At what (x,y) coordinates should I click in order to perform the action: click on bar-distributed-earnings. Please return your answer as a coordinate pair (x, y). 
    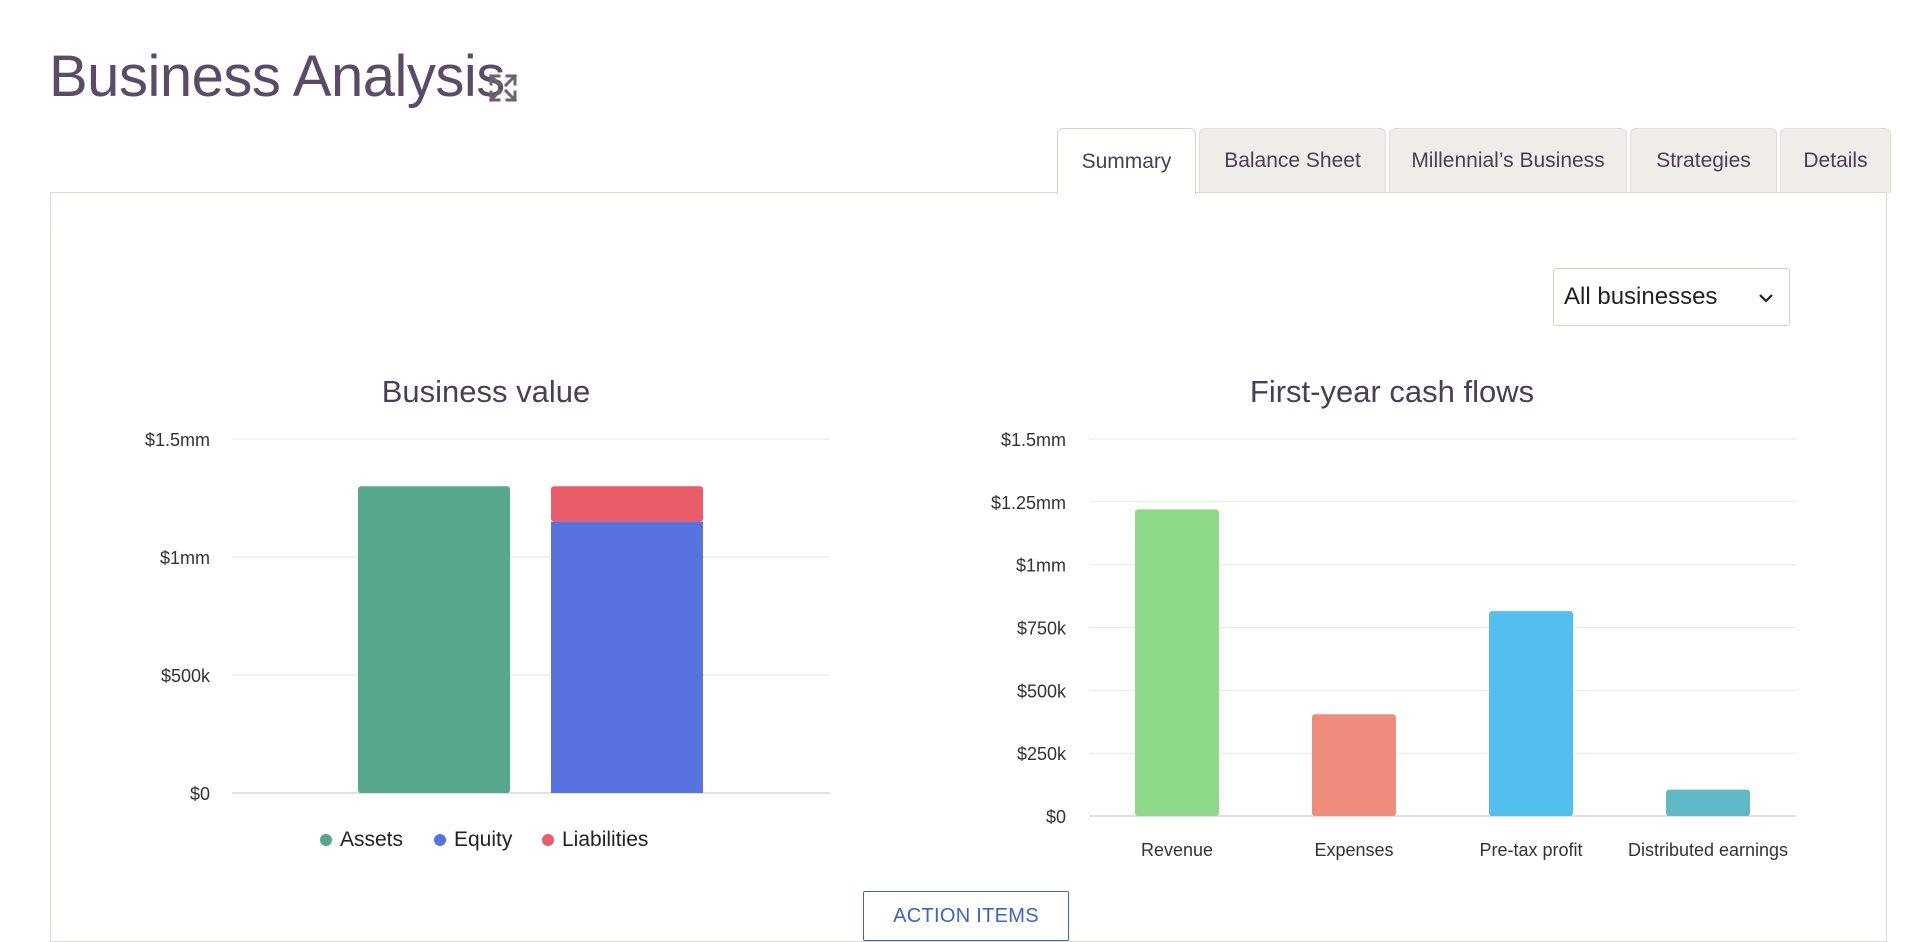
    Looking at the image, I should click on (1708, 802).